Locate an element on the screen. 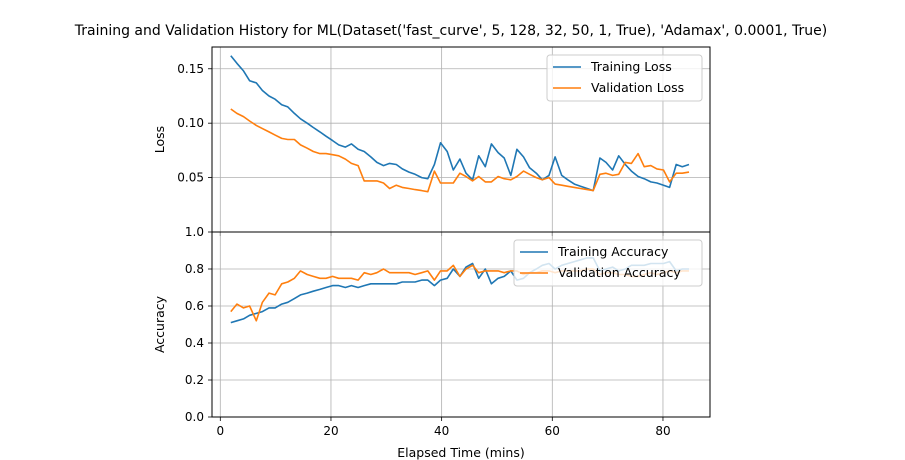 Image resolution: width=905 pixels, height=460 pixels. legend-label: Validation Loss is located at coordinates (637, 87).